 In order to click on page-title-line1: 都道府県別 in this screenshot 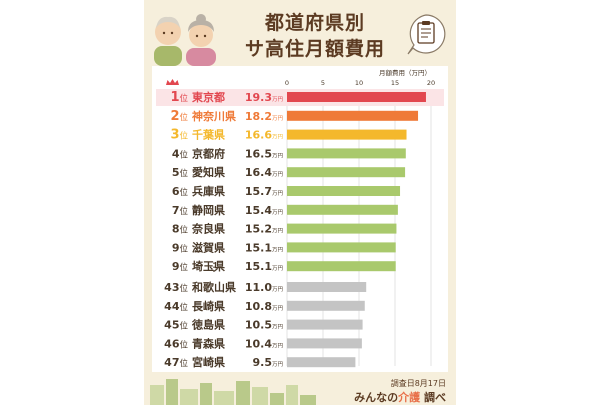, I will do `click(314, 23)`.